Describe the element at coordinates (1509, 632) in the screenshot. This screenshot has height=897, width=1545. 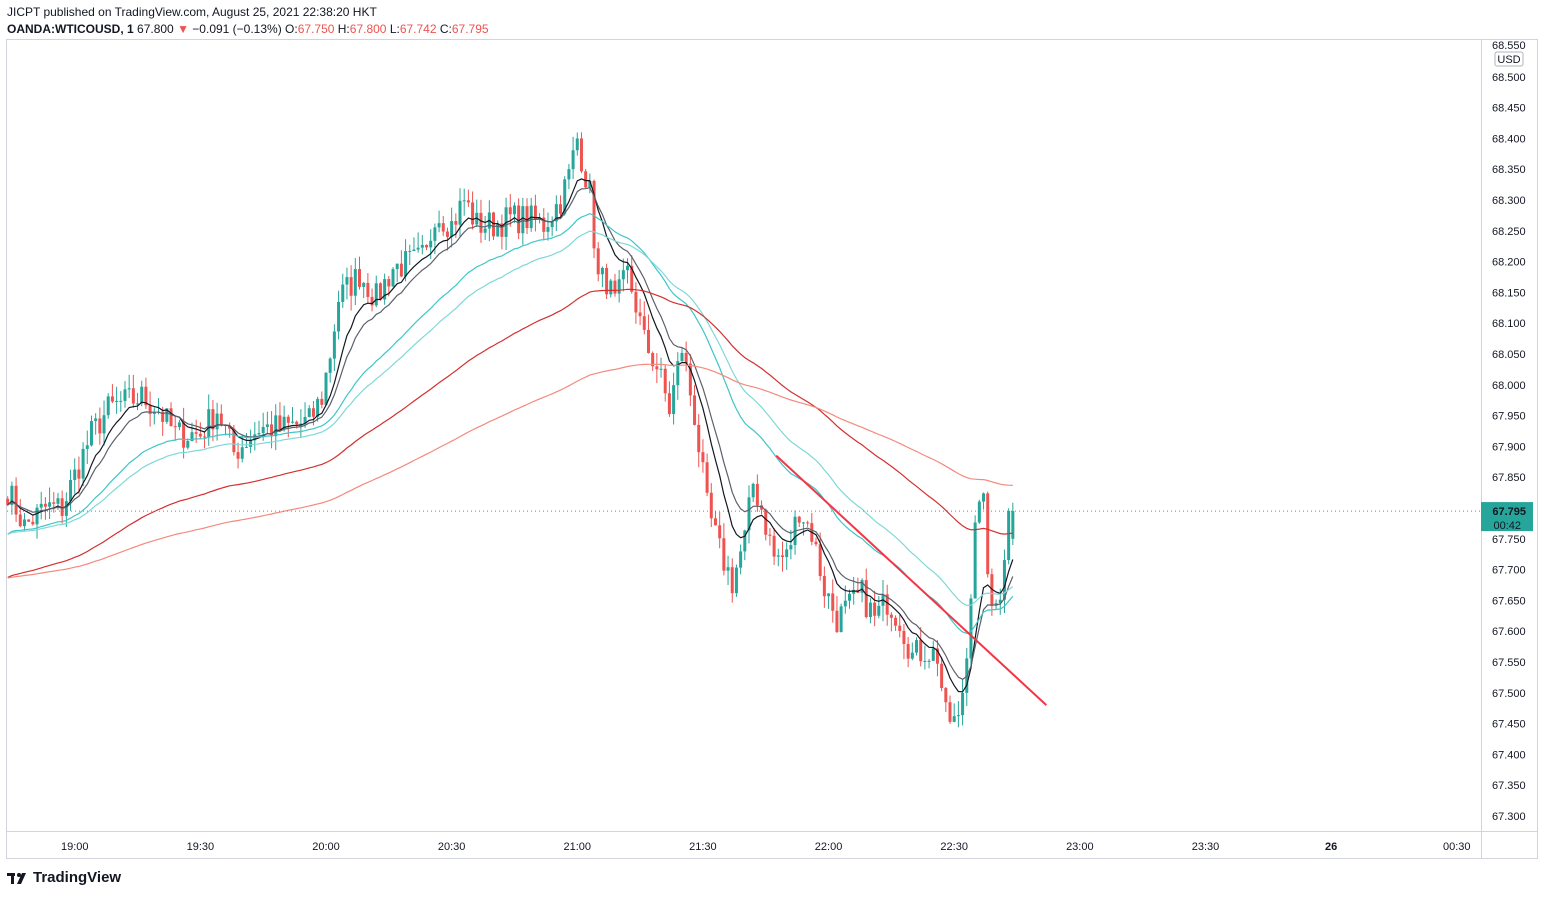
I see `price-tick-label: 67.600` at that location.